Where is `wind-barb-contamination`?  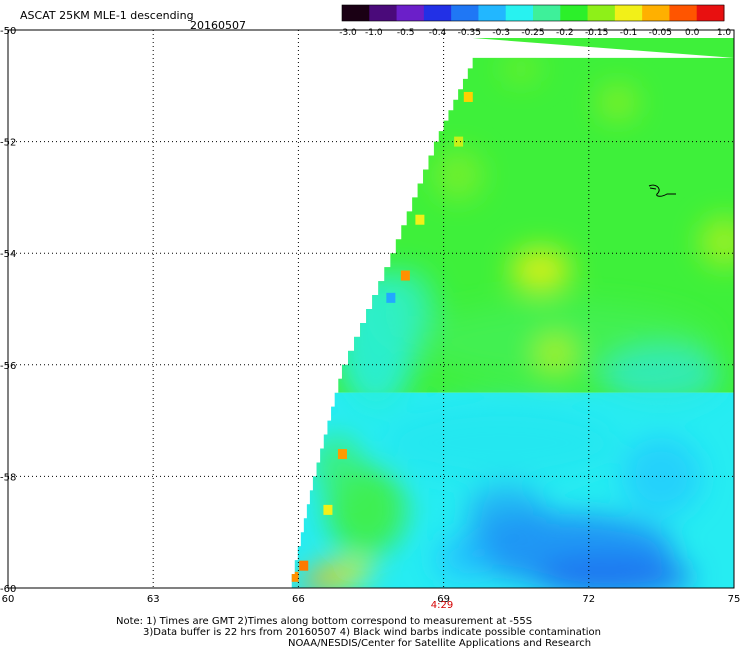
wind-barb-contamination is located at coordinates (662, 190).